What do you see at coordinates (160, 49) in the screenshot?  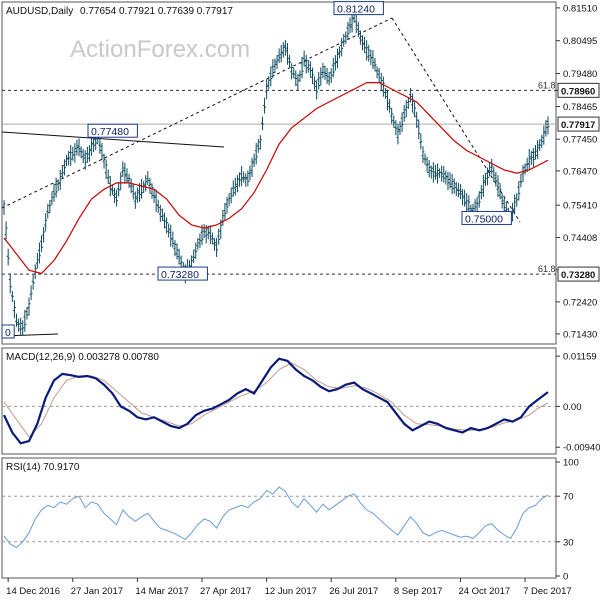 I see `watermark: ActionForex.com` at bounding box center [160, 49].